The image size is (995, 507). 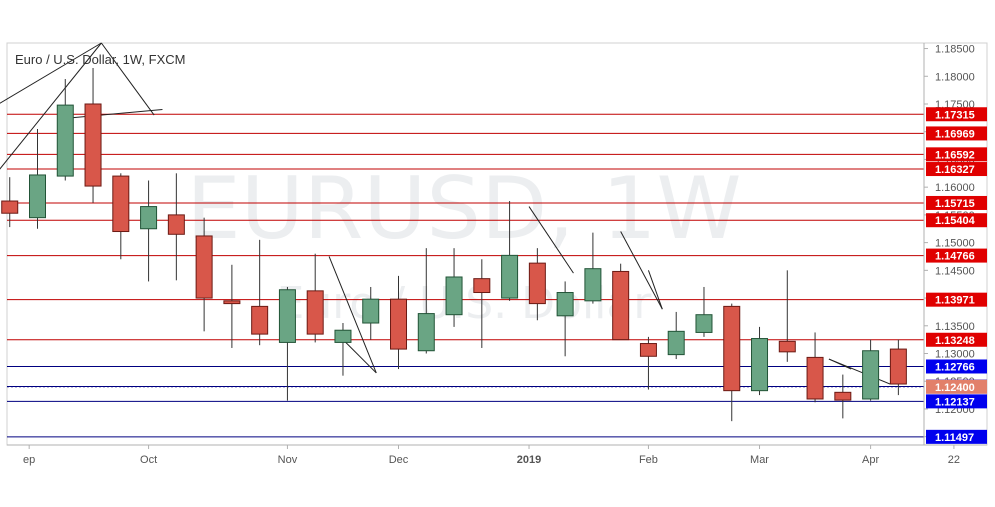 I want to click on x-tick-label: Oct, so click(x=148, y=460).